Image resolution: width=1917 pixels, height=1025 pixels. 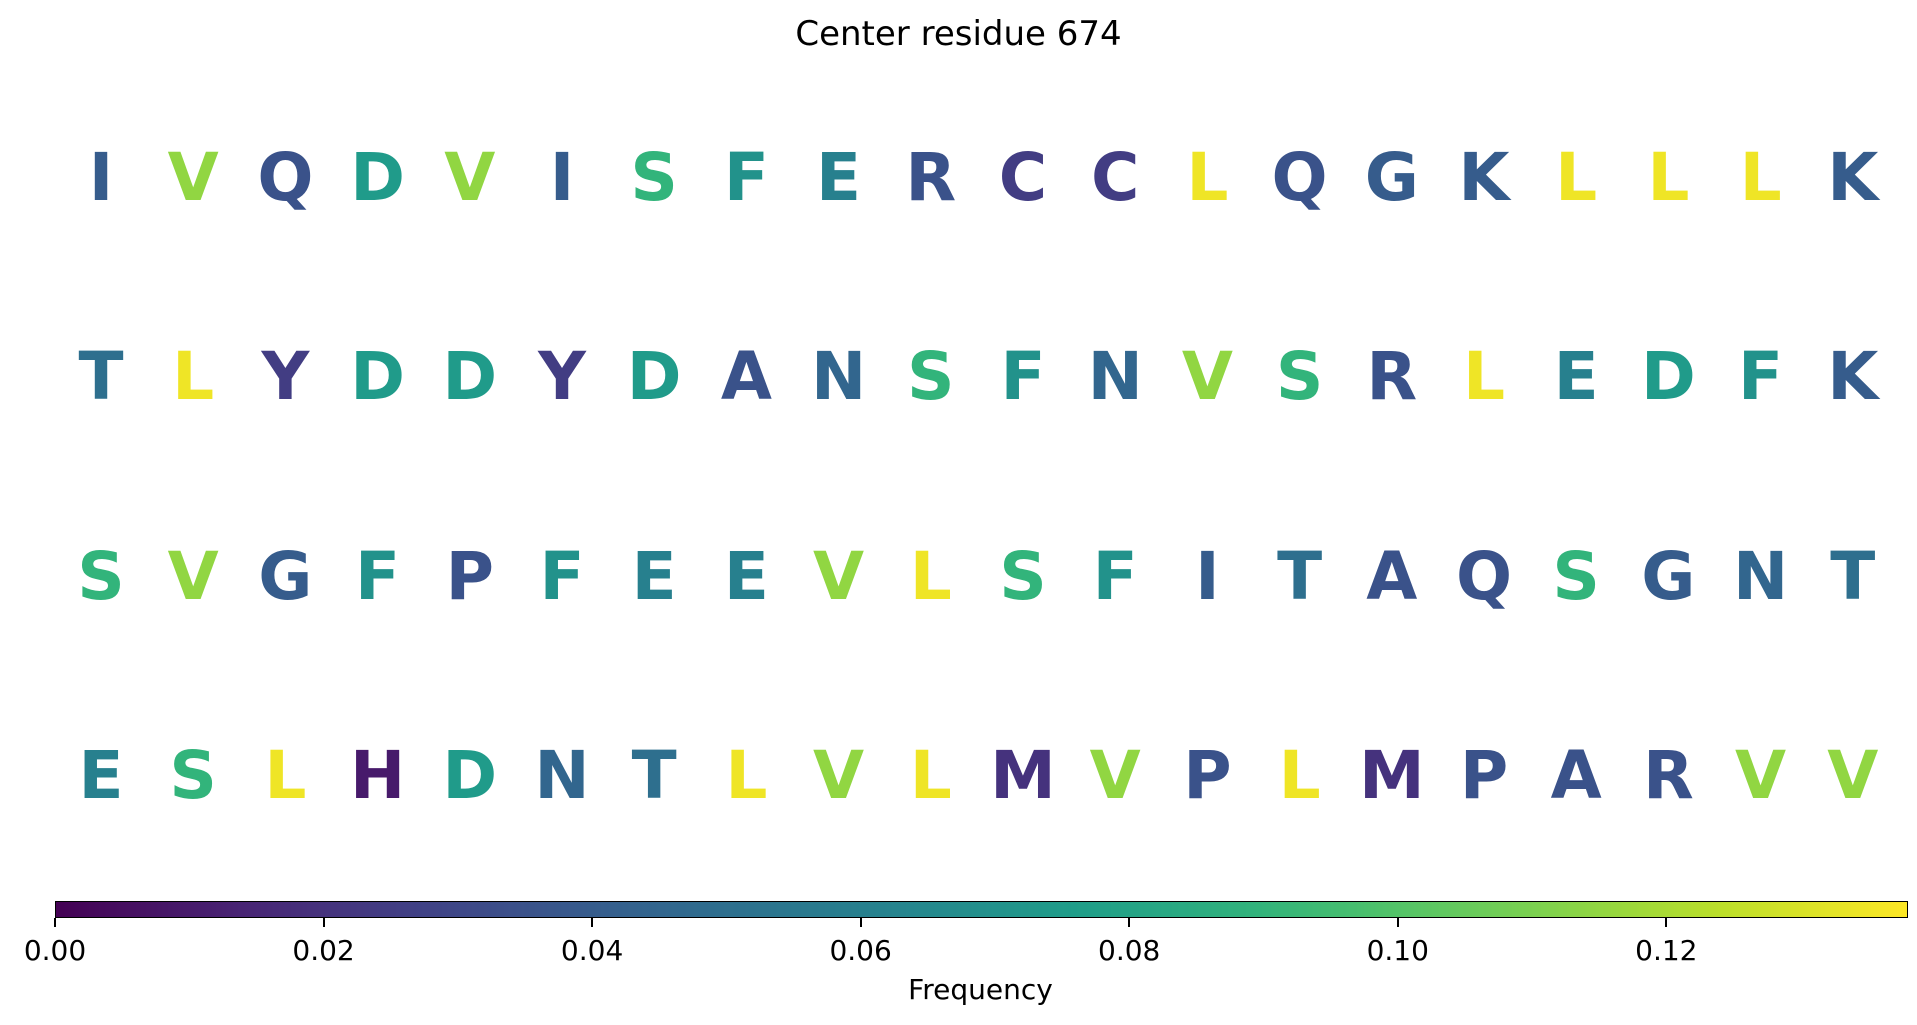 What do you see at coordinates (981, 909) in the screenshot?
I see `colorbar` at bounding box center [981, 909].